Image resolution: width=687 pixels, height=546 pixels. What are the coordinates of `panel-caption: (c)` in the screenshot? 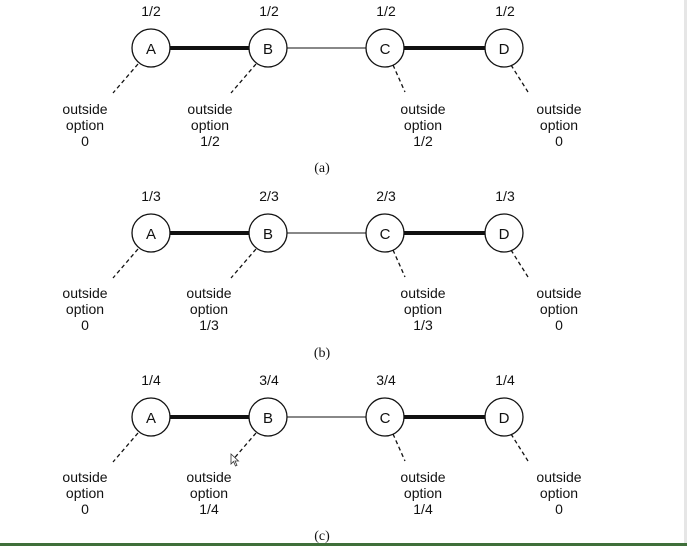 It's located at (322, 536).